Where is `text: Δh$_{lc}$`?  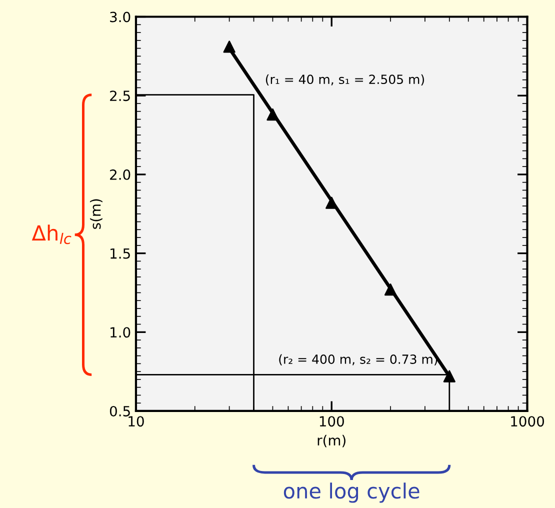
text: Δh$_{lc}$ is located at coordinates (52, 234).